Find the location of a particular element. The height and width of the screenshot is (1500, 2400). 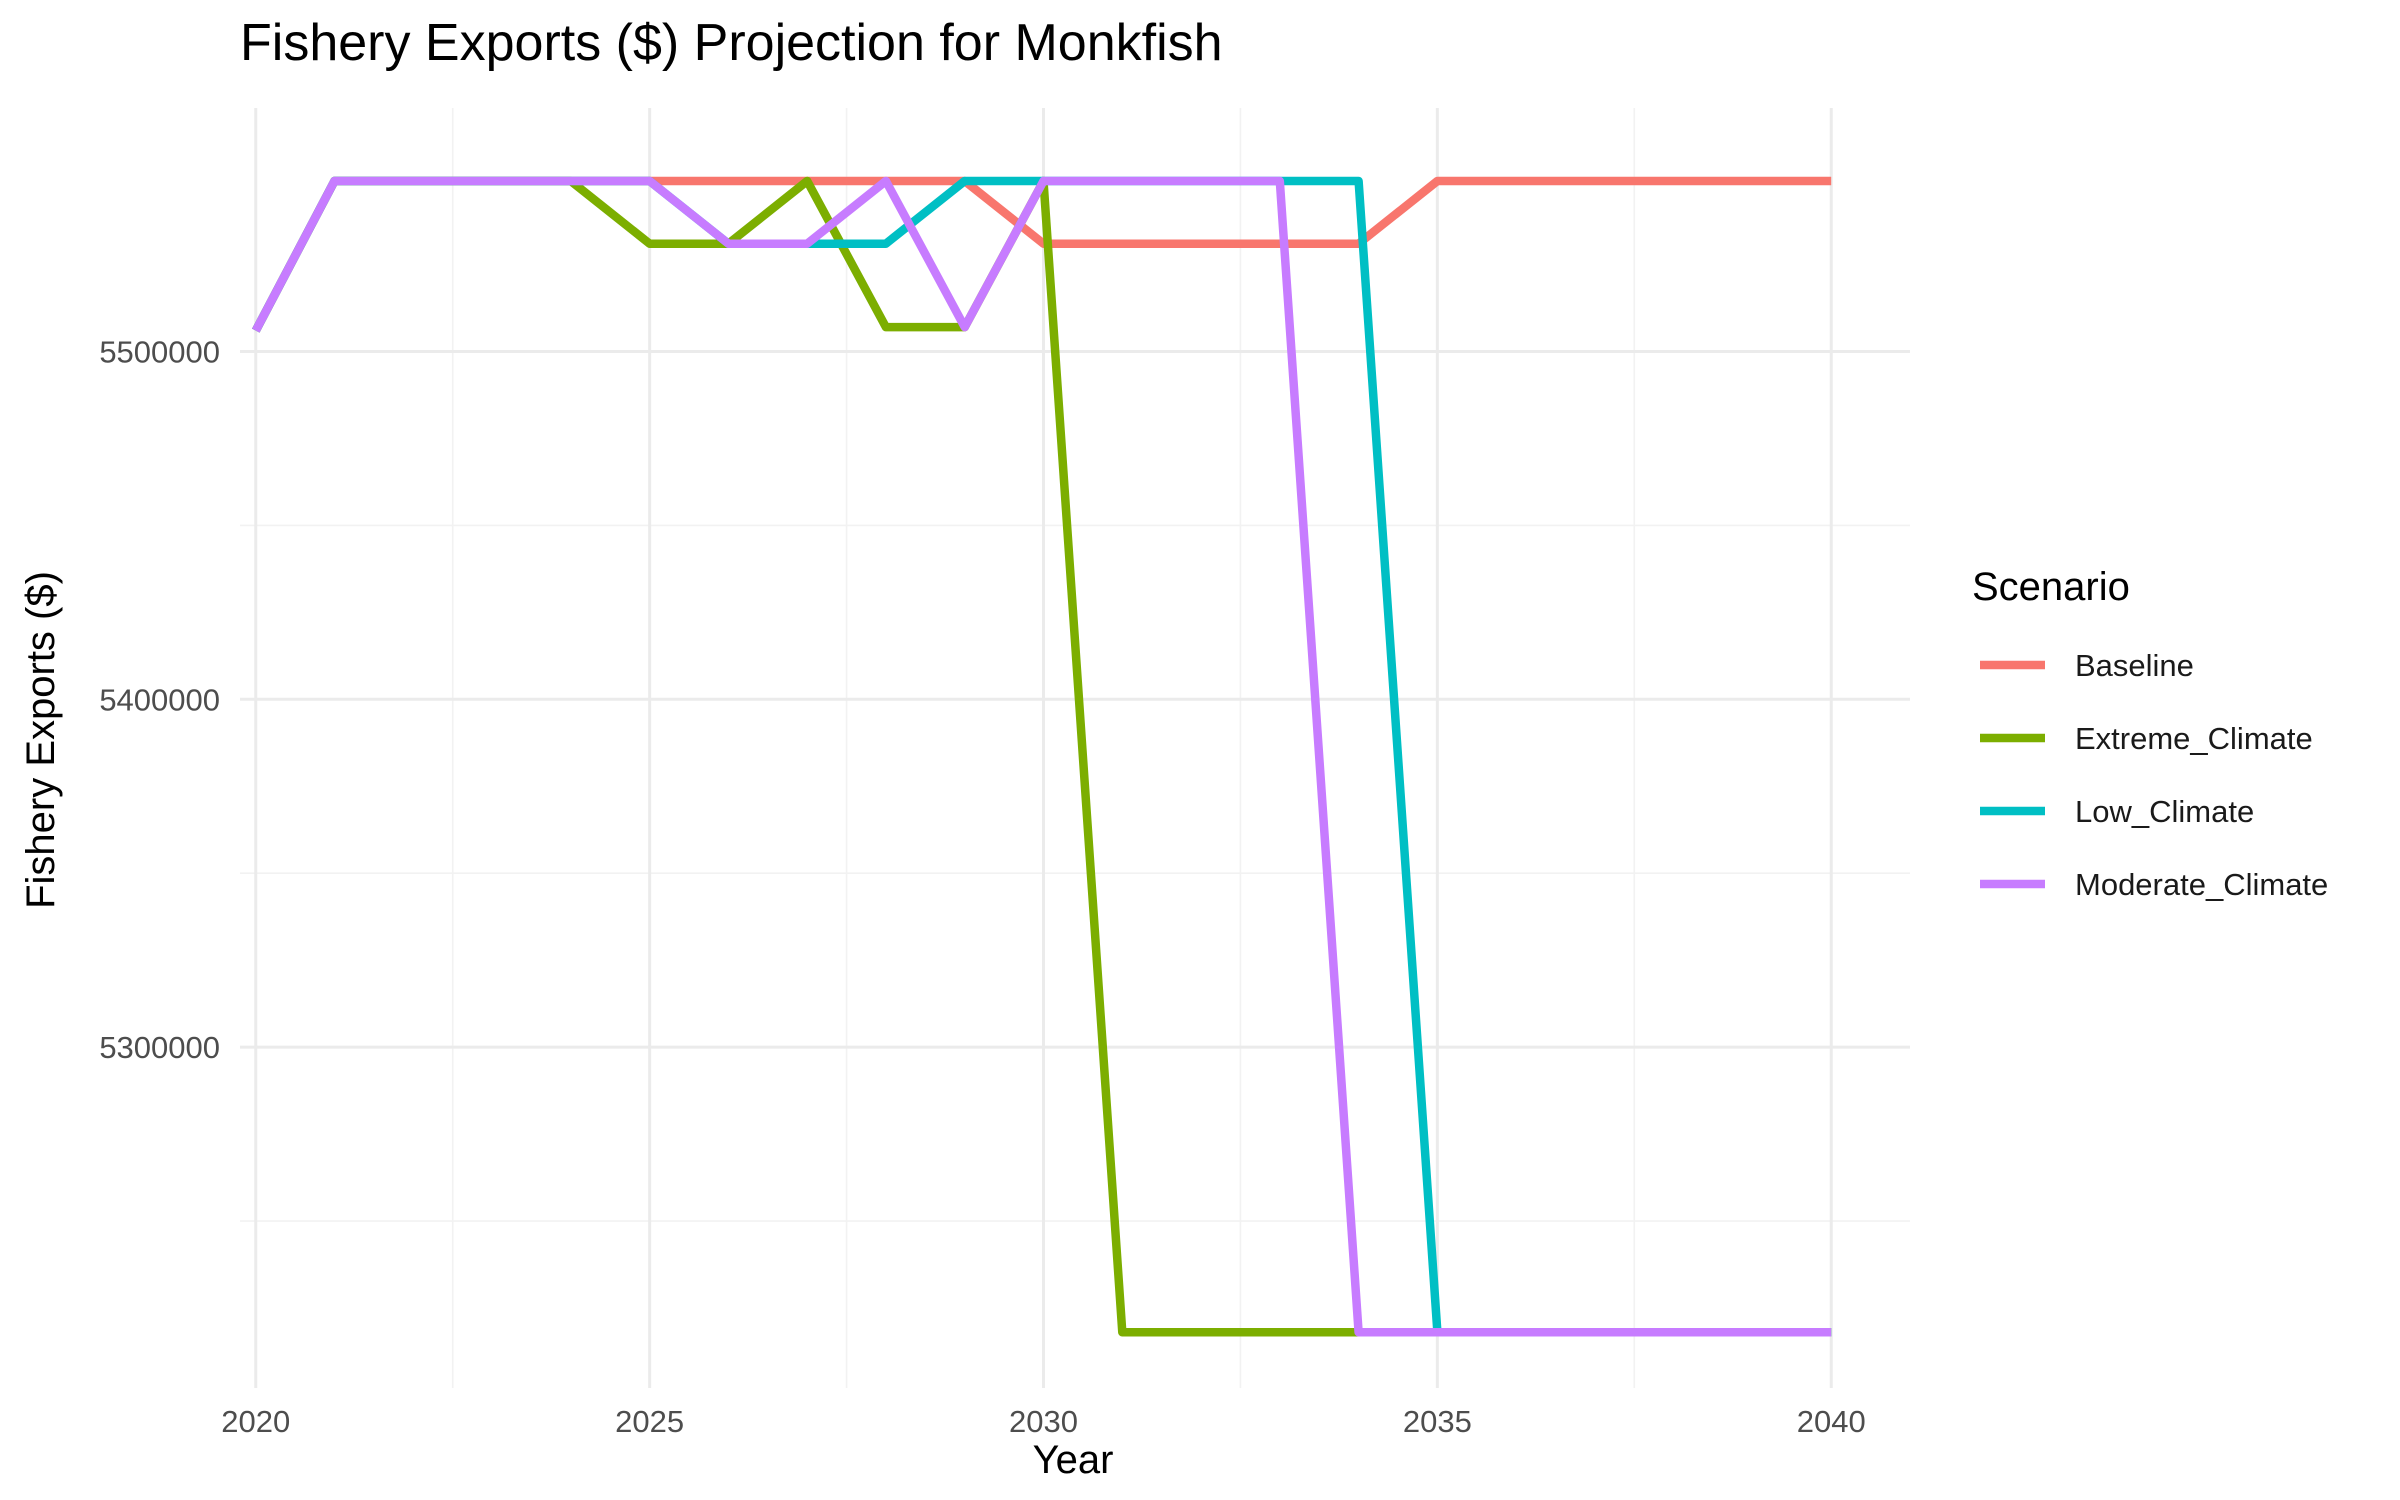

legend-item: Extreme_Climate is located at coordinates (2146, 738).